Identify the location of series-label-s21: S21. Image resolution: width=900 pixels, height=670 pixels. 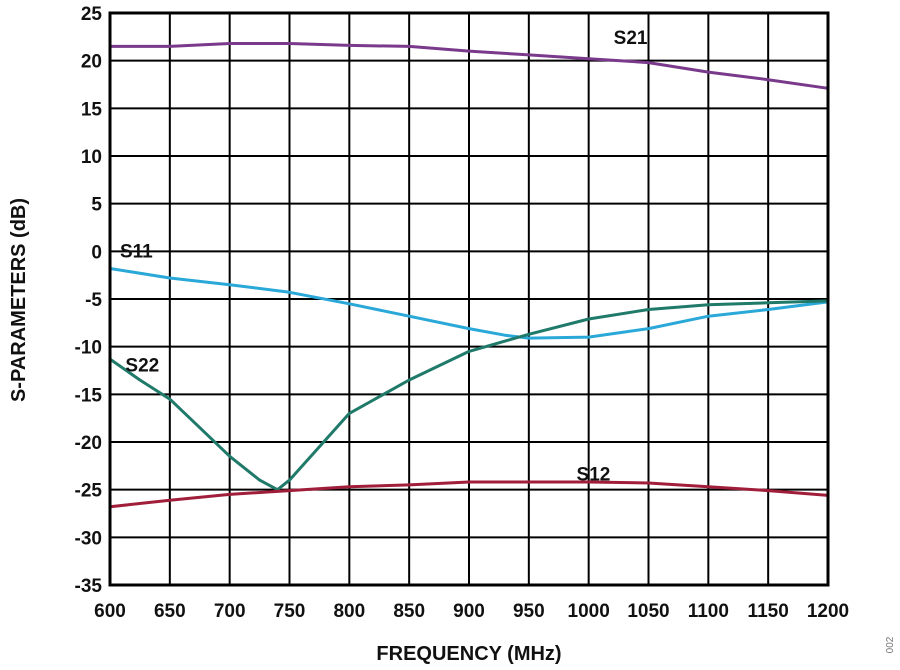
(631, 38).